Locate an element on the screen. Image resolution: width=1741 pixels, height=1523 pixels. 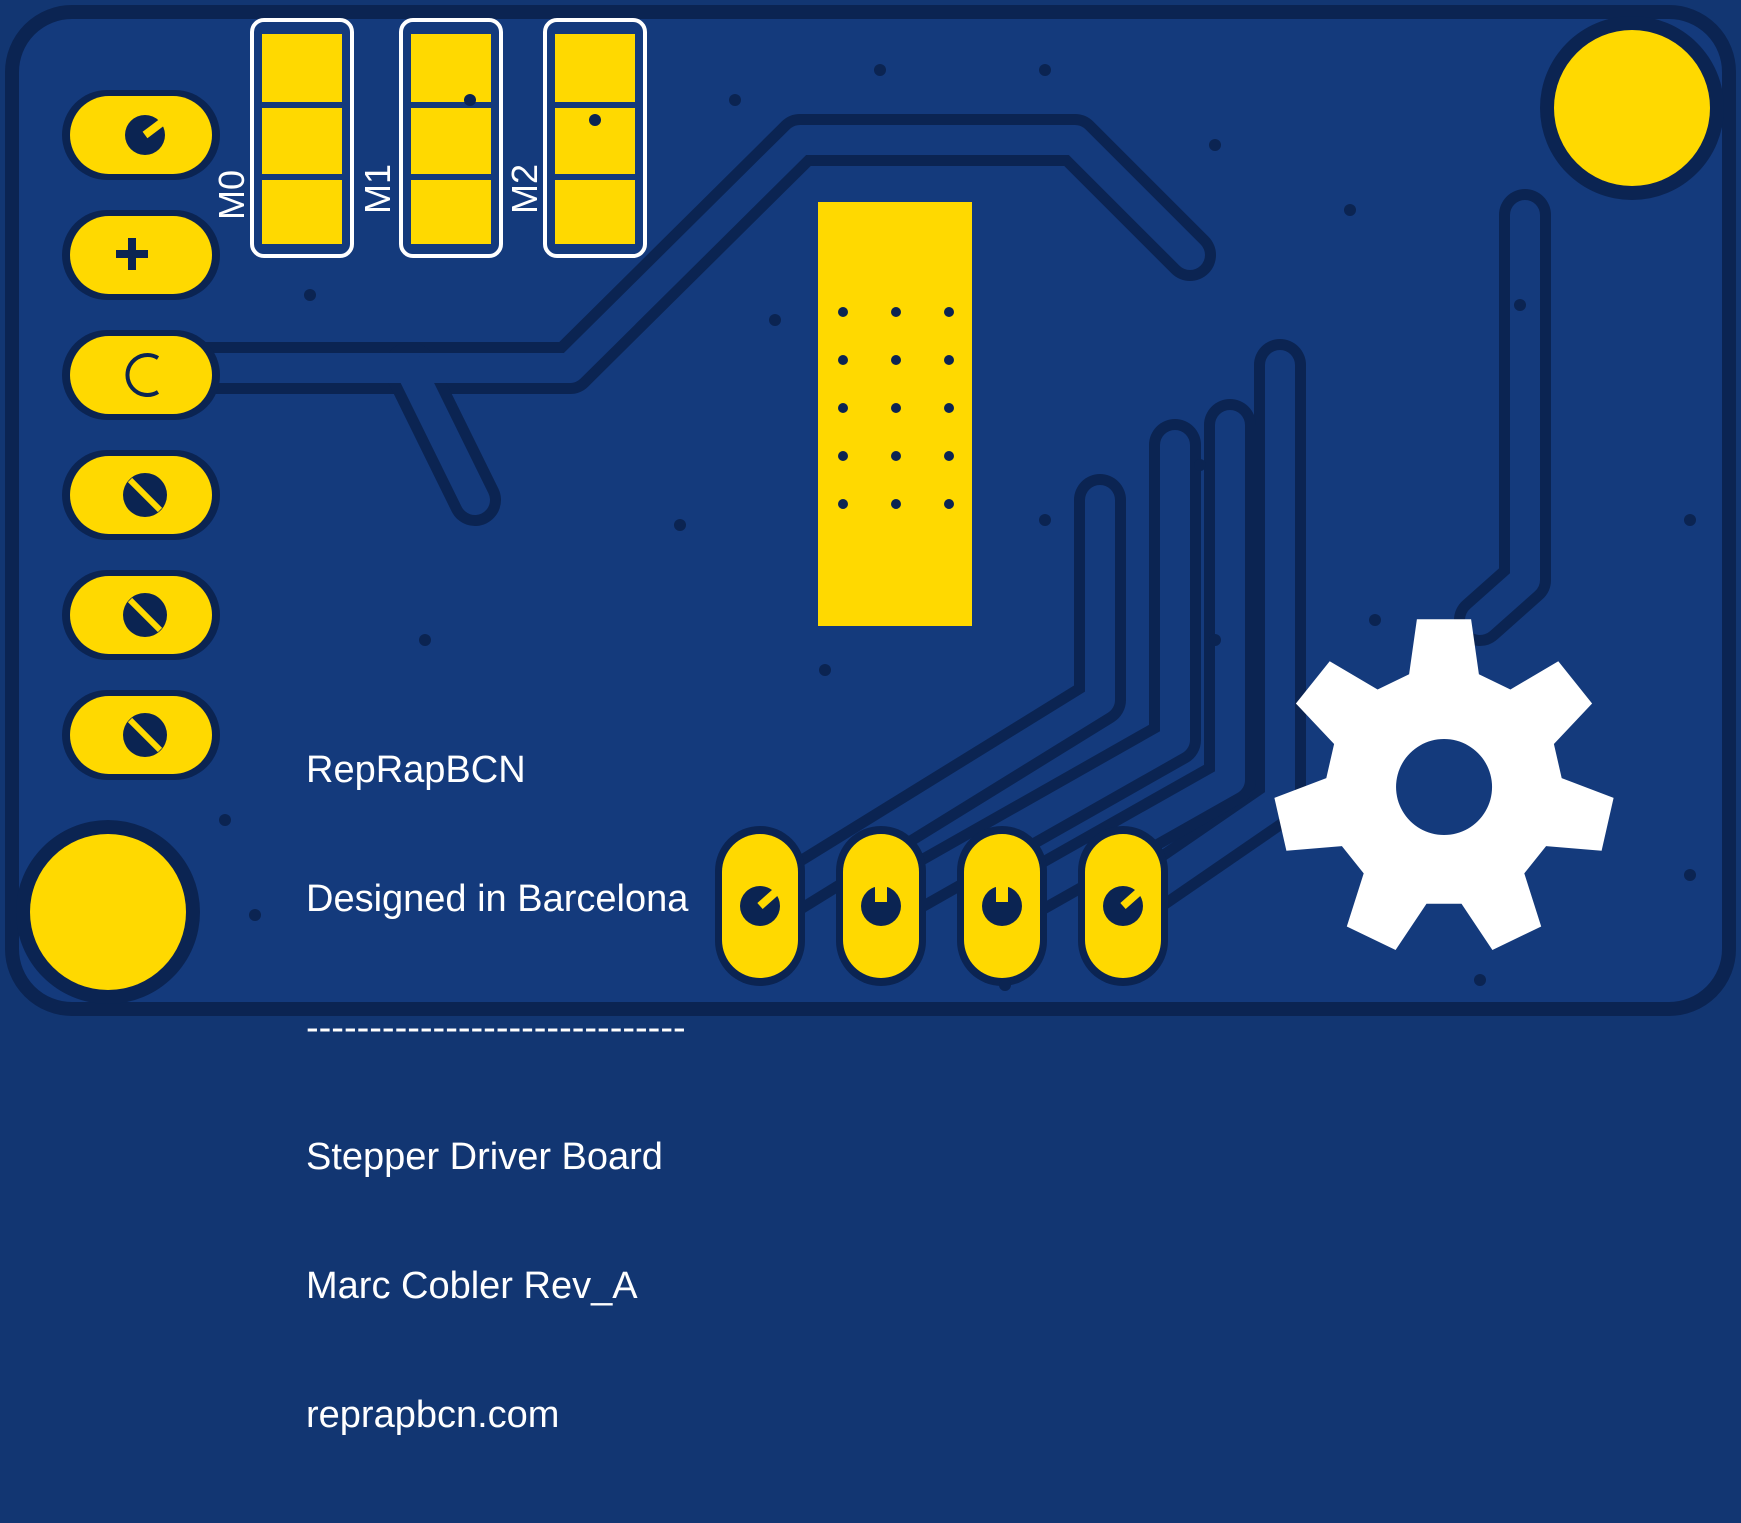
thermal-via-array is located at coordinates (896, 408).